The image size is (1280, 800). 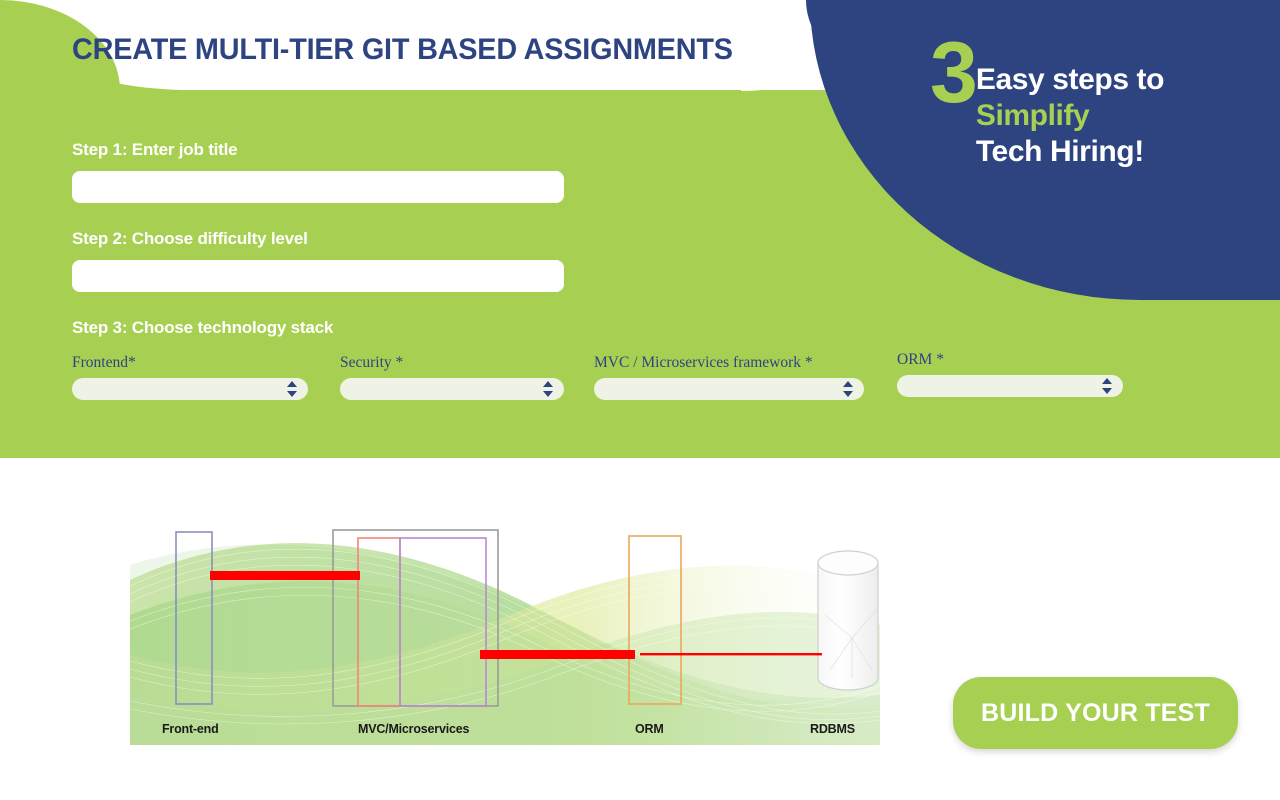 I want to click on frontend-label: Frontend*, so click(x=104, y=362).